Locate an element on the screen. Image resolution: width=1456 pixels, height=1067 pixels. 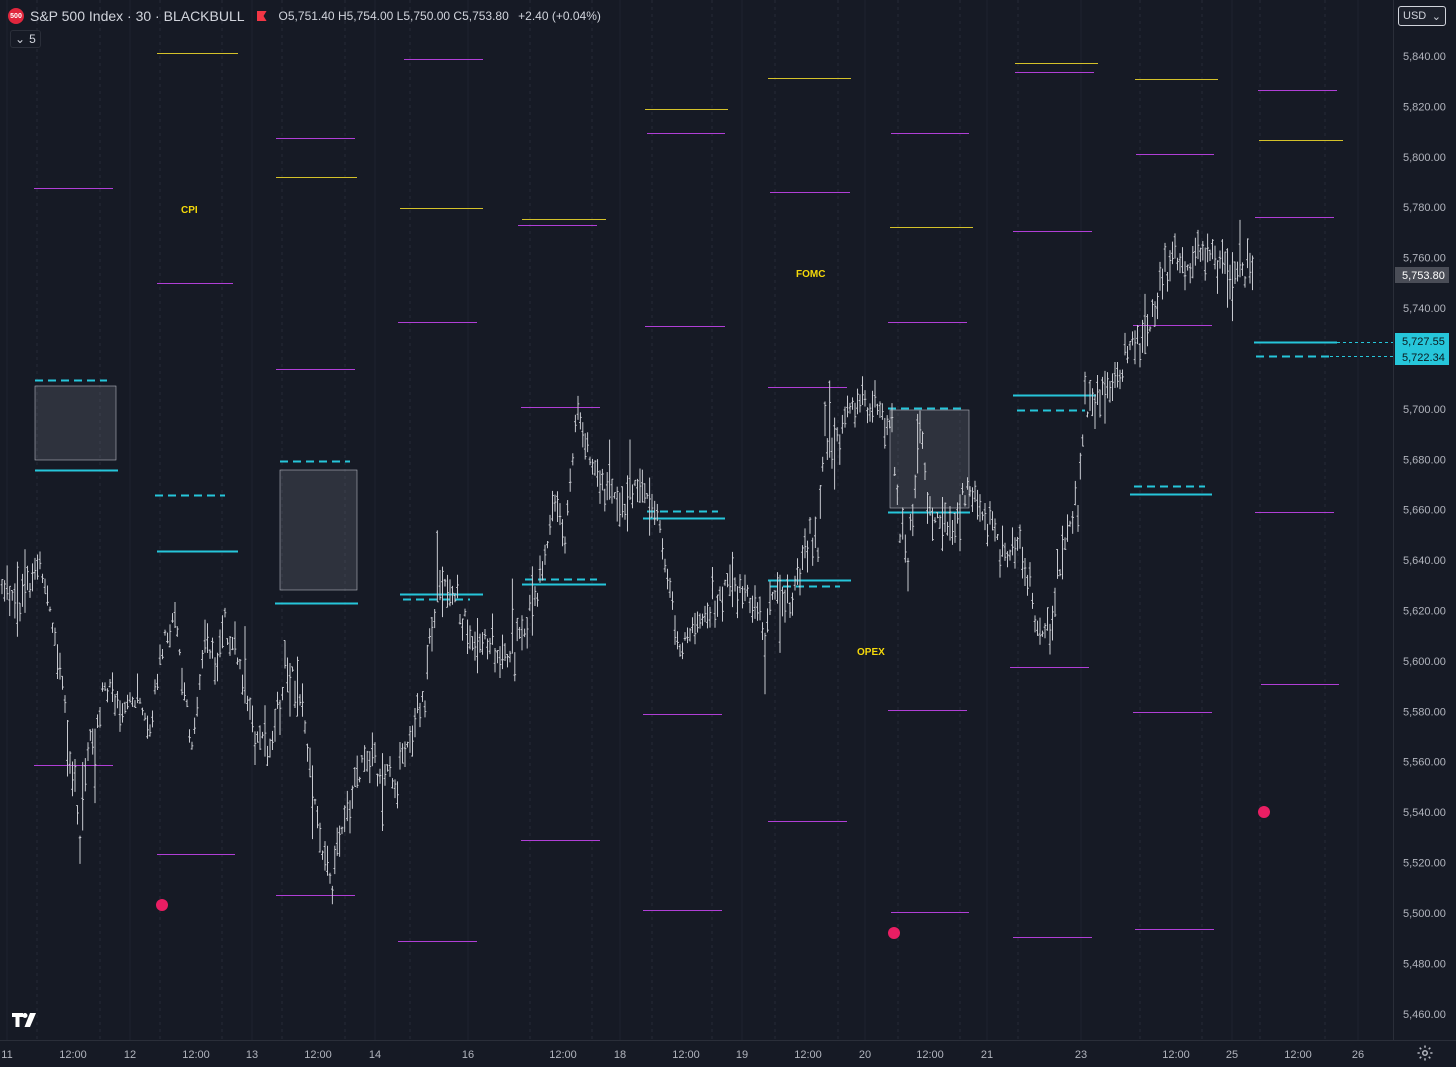
currency-select: USD ⌄ is located at coordinates (1422, 16).